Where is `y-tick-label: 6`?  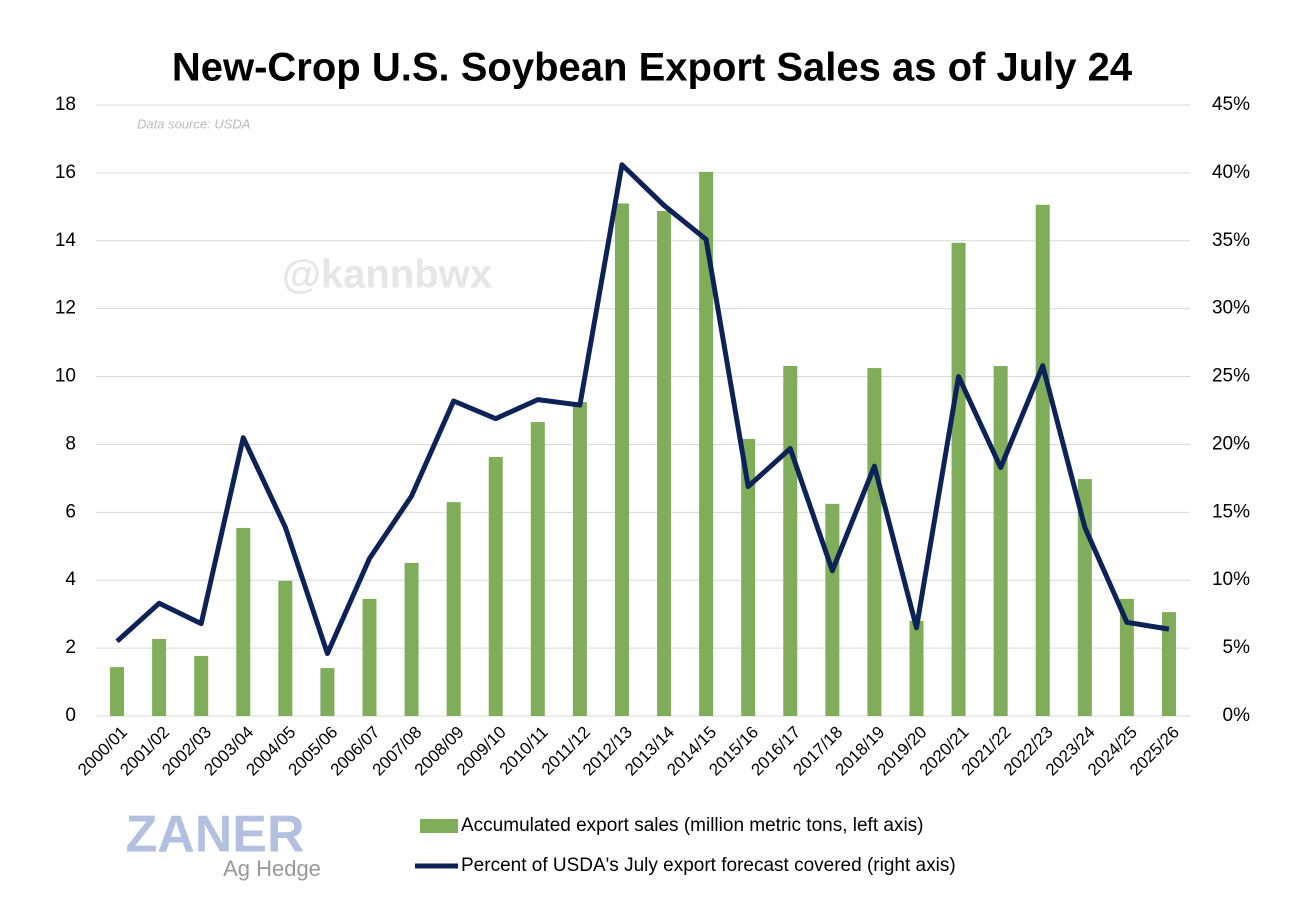
y-tick-label: 6 is located at coordinates (70, 511).